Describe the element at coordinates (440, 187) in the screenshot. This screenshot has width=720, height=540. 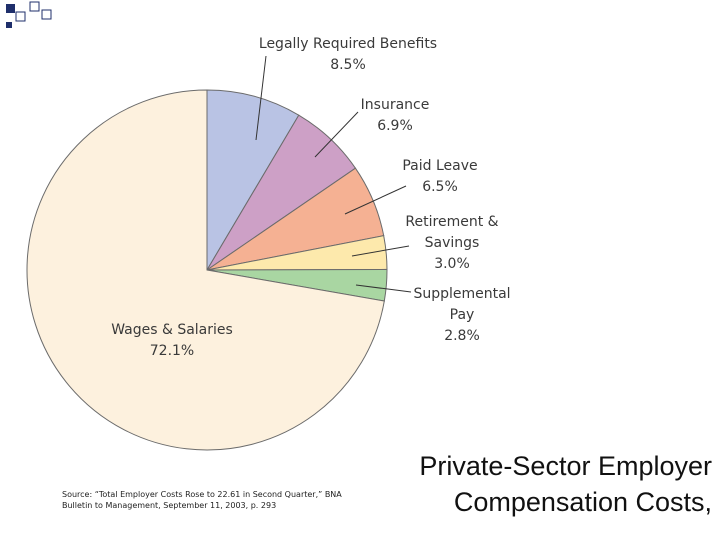
I see `value-label: 6.5%` at that location.